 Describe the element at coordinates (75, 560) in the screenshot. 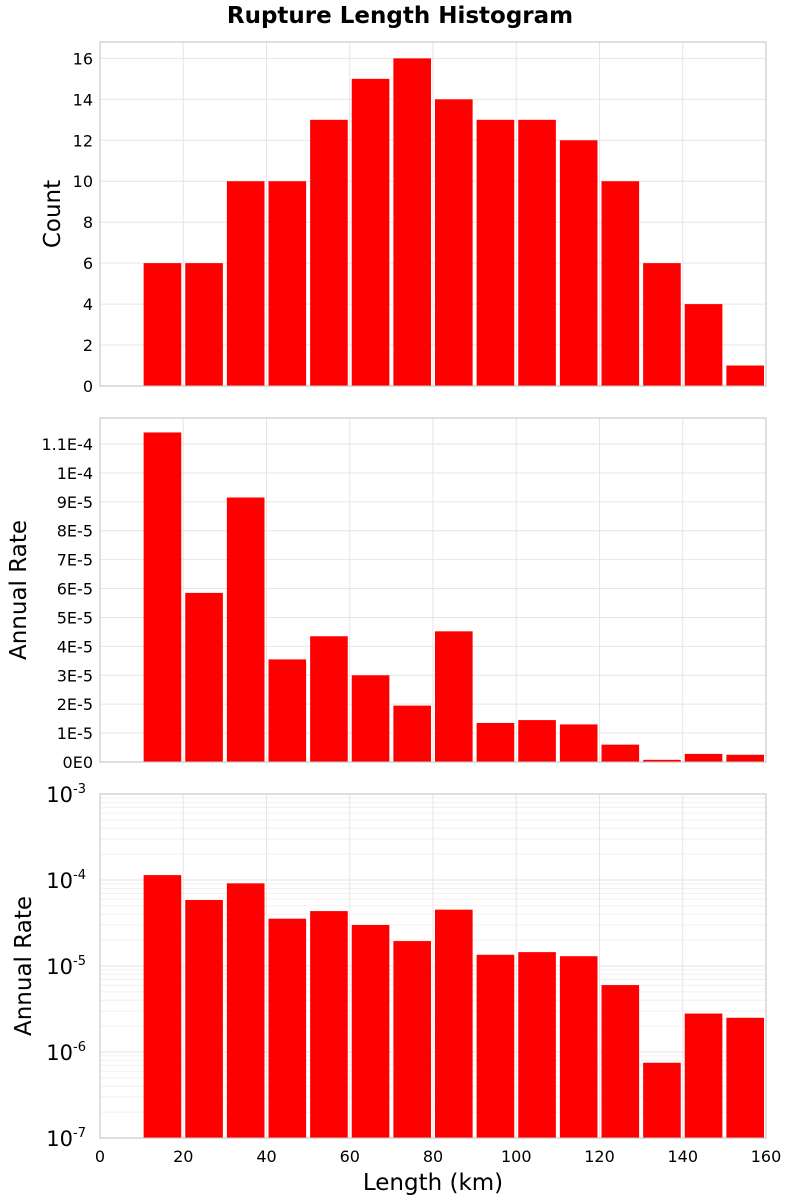

I see `y-tick-label: 7E-5` at that location.